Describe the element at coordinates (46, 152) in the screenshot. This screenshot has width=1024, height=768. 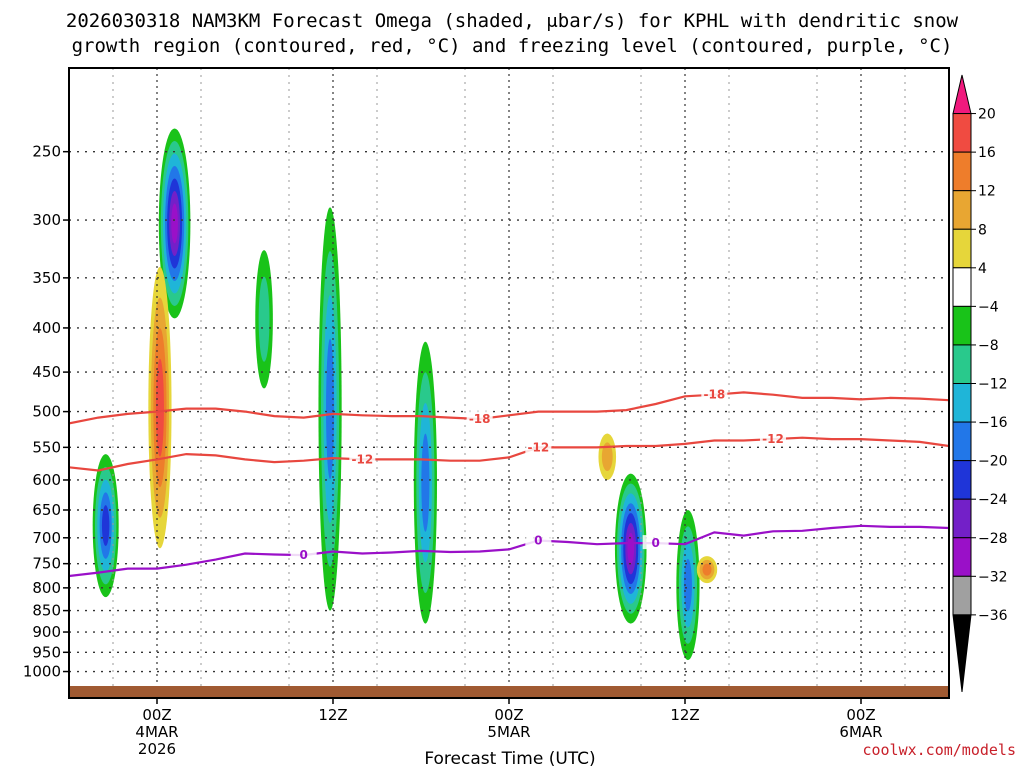
I see `y-tick-label-250: 250` at that location.